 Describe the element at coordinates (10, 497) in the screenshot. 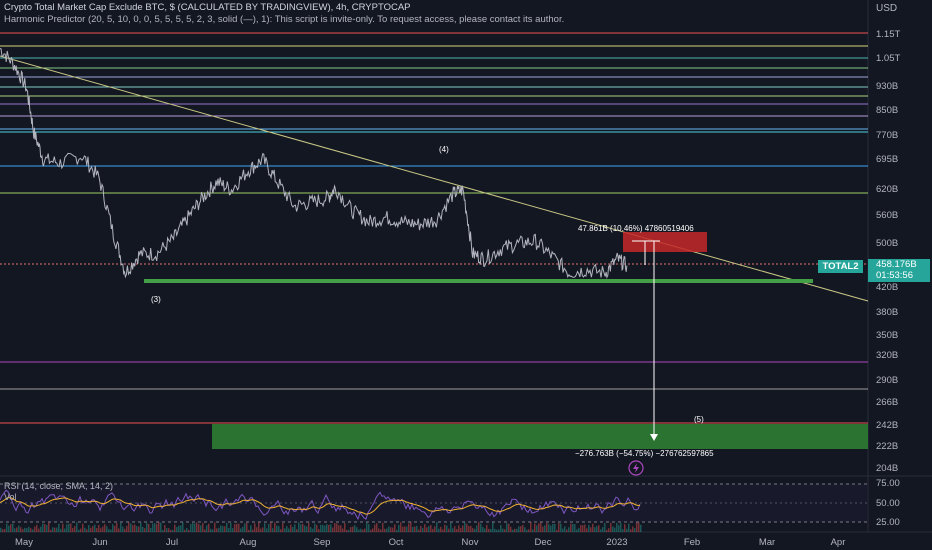

I see `vol-legend: Vol` at that location.